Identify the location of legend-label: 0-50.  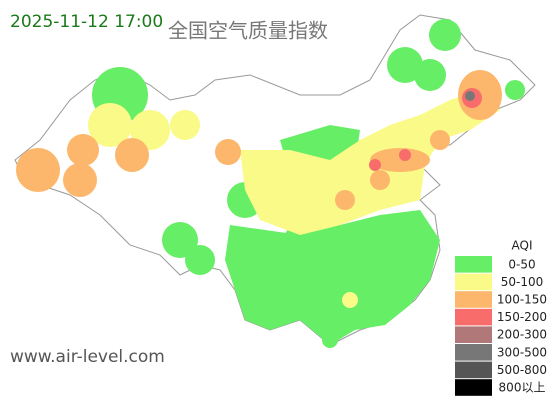
(521, 264).